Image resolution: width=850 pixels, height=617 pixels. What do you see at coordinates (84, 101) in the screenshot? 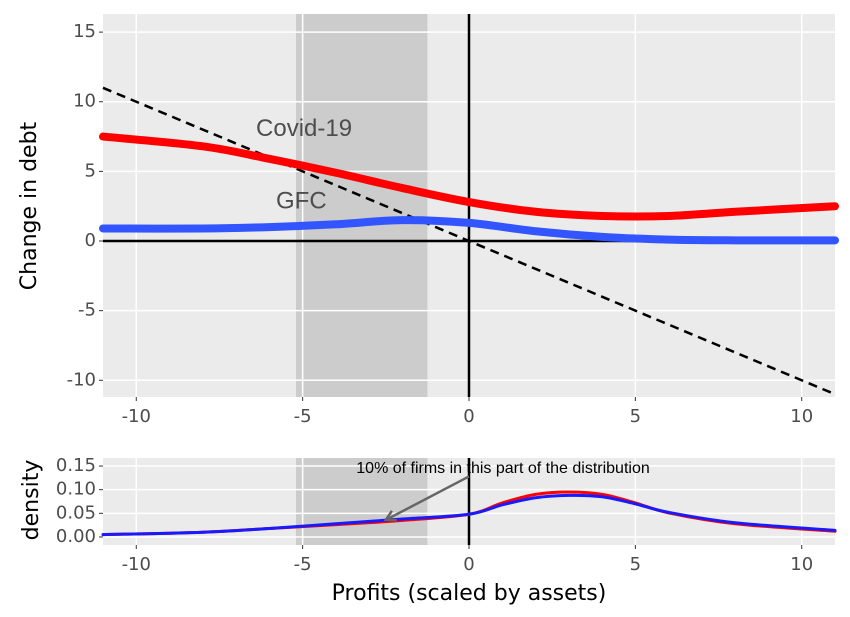
I see `y-tick-label: 10` at bounding box center [84, 101].